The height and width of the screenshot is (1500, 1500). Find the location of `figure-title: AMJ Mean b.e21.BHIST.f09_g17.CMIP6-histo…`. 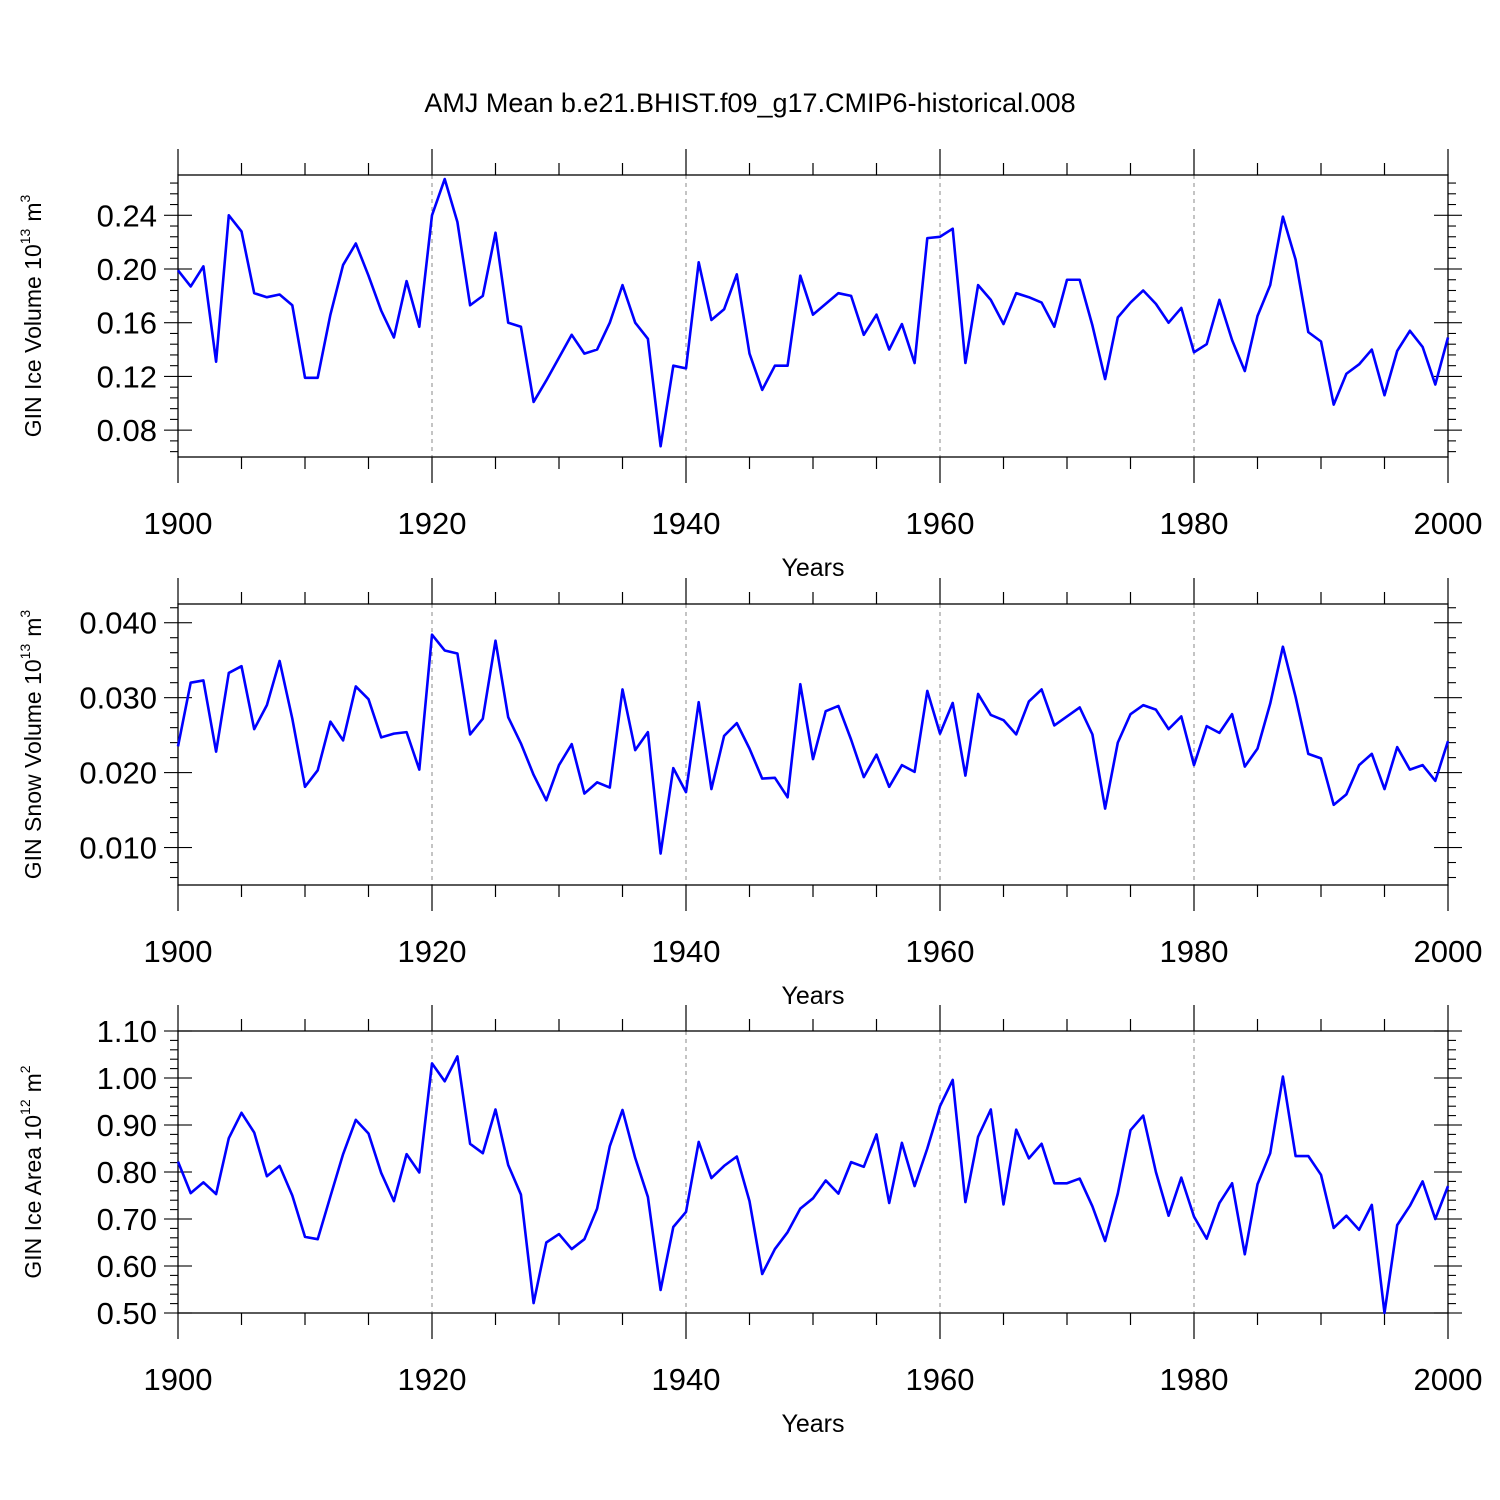

figure-title: AMJ Mean b.e21.BHIST.f09_g17.CMIP6-histo… is located at coordinates (749, 103).